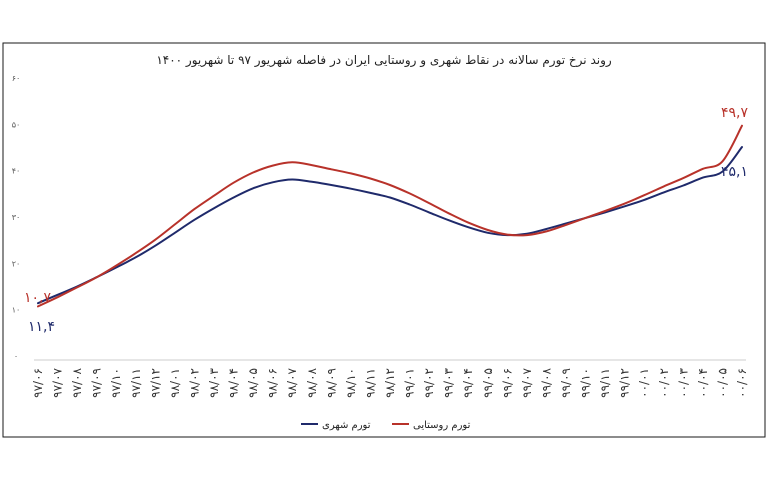  Describe the element at coordinates (116, 383) in the screenshot. I see `x-tick-label: ۹۷/۱۰` at that location.